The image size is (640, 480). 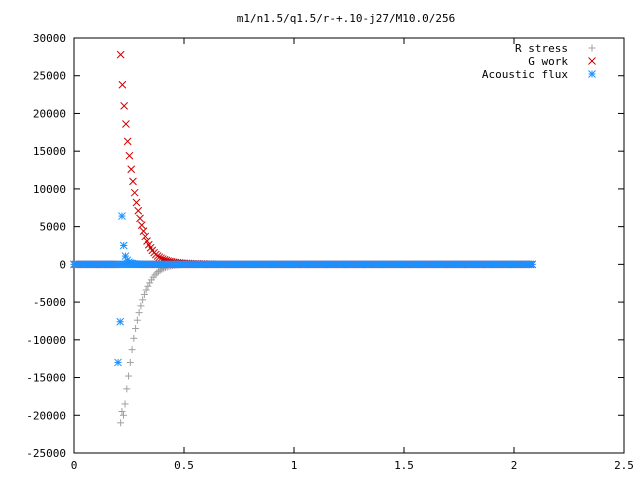 What do you see at coordinates (49, 302) in the screenshot?
I see `y-tick-label: -5000` at bounding box center [49, 302].